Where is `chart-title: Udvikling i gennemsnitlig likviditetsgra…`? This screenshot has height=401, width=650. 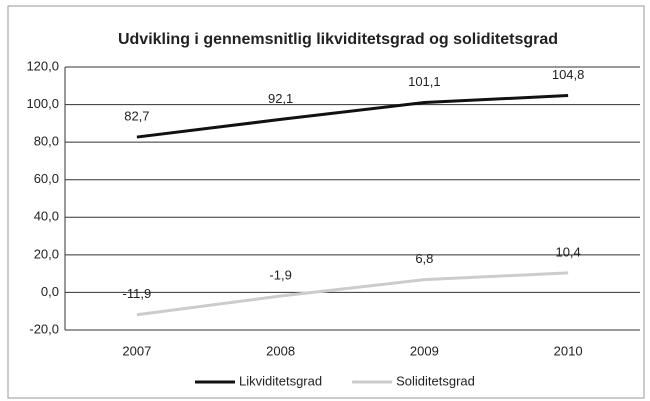
chart-title: Udvikling i gennemsnitlig likviditetsgra… is located at coordinates (338, 39).